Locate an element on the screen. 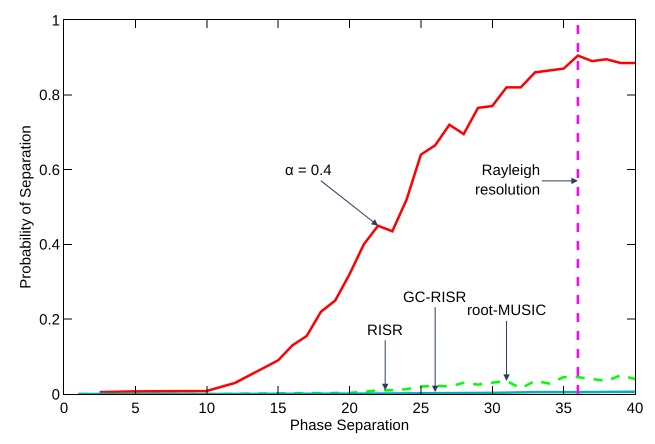  x-tick-label: 25 is located at coordinates (421, 408).